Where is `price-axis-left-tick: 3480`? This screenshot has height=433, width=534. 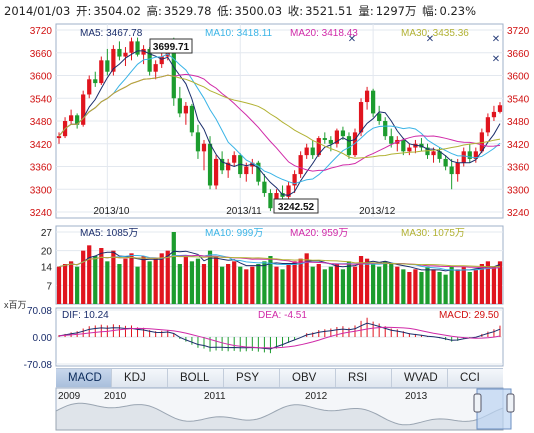
price-axis-left-tick: 3480 is located at coordinates (41, 122).